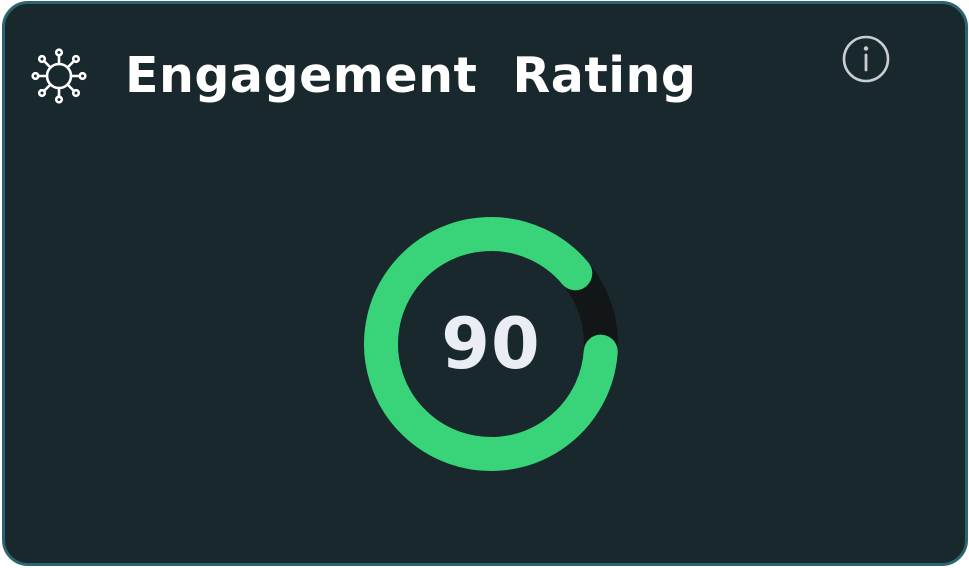  I want to click on network-hub-icon, so click(59, 76).